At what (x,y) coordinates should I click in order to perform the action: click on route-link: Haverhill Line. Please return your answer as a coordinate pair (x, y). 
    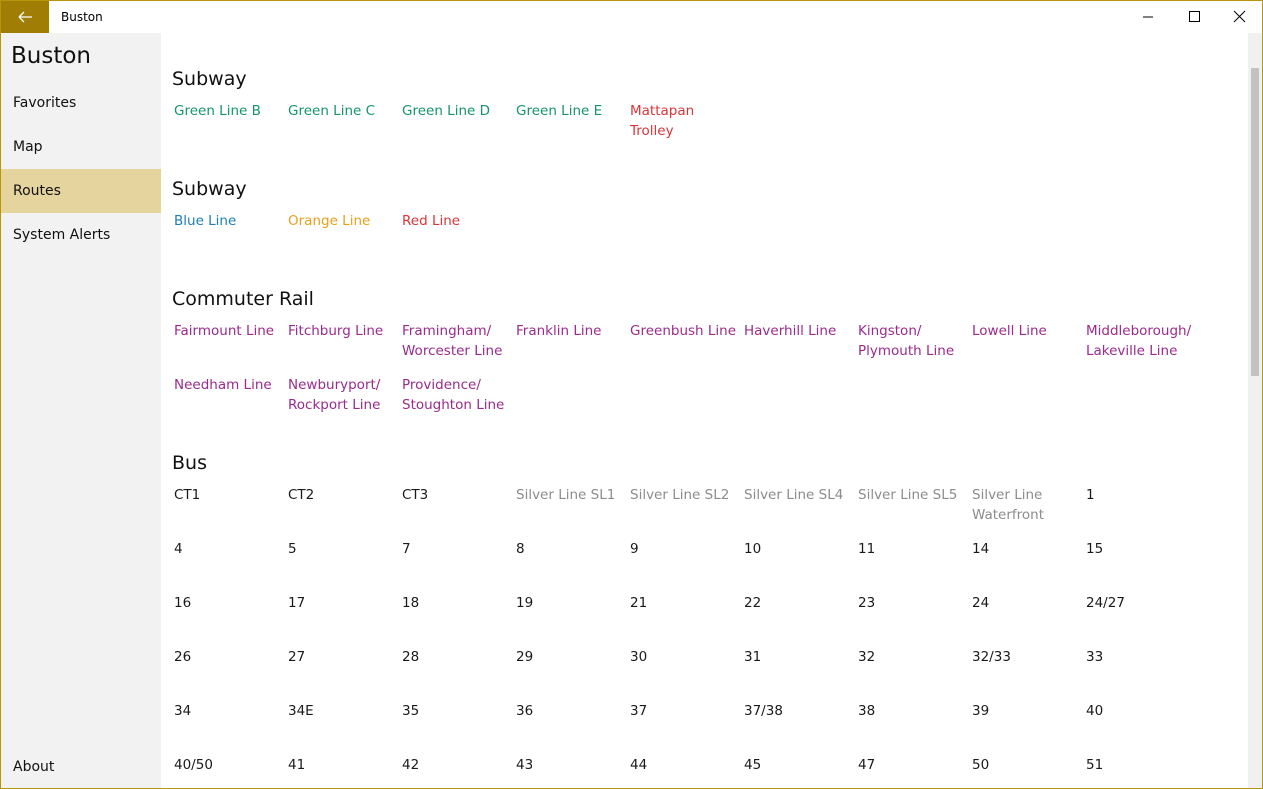
    Looking at the image, I should click on (790, 331).